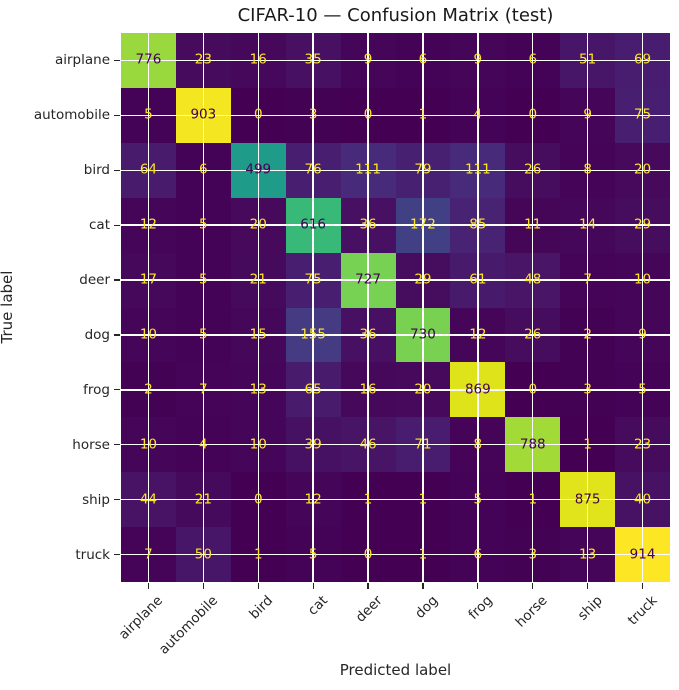  I want to click on cell-value: 788, so click(532, 444).